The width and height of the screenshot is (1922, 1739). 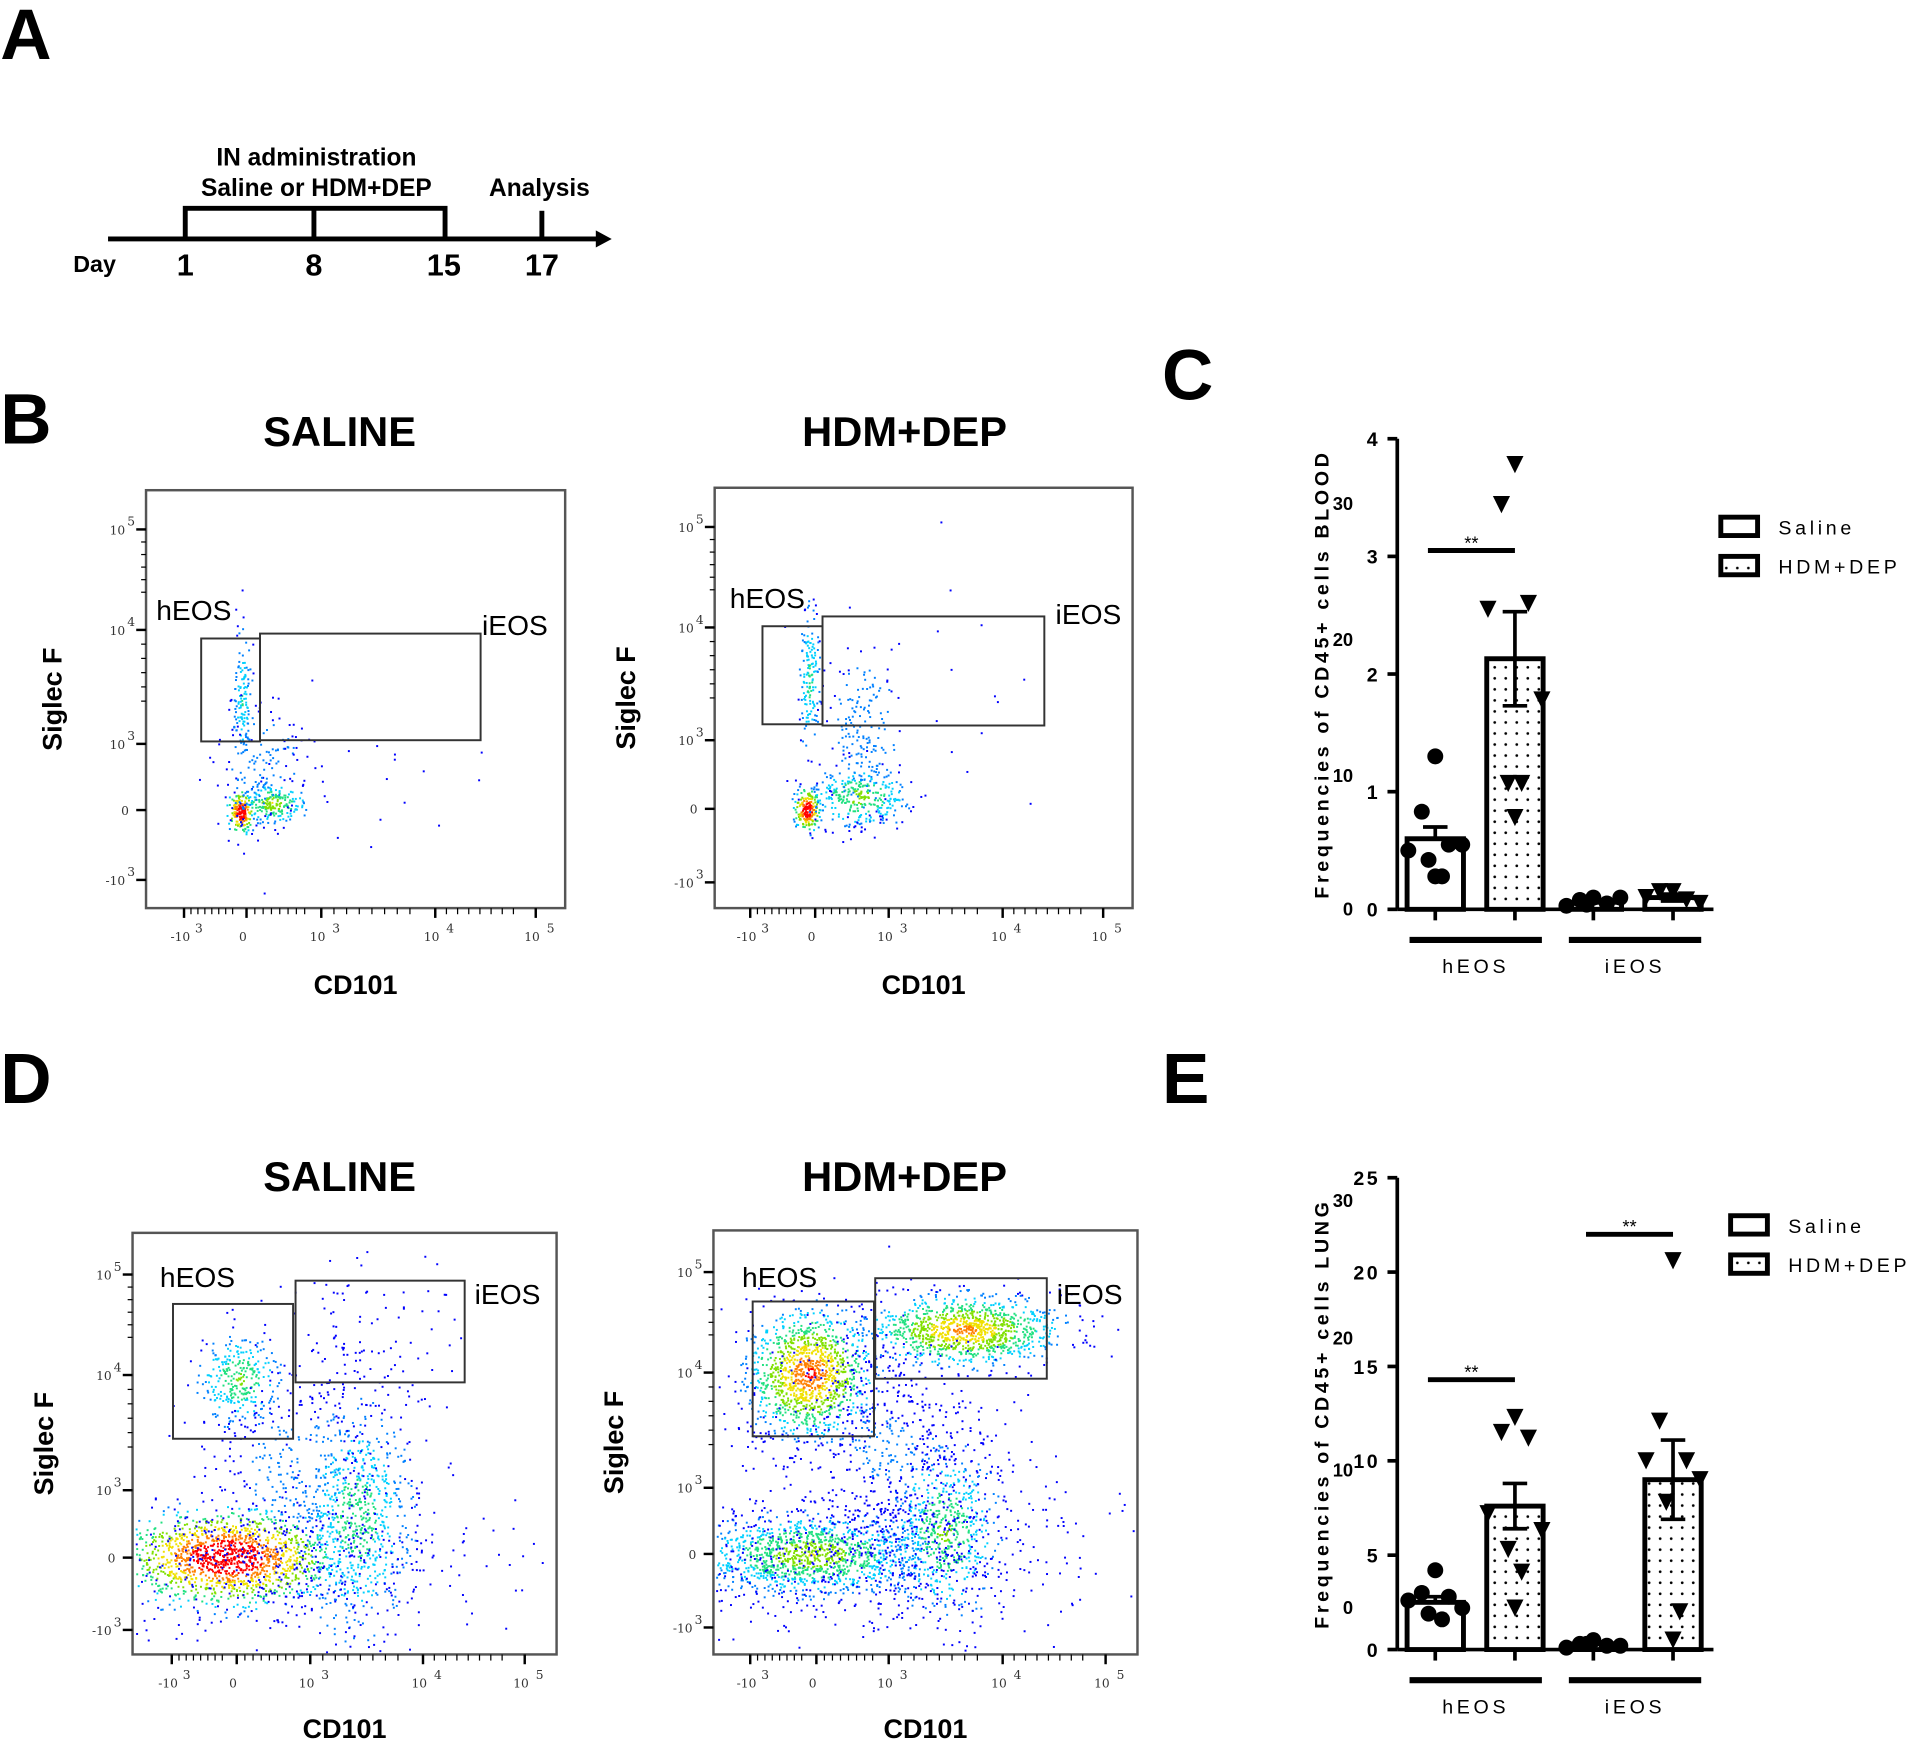 What do you see at coordinates (313, 266) in the screenshot?
I see `day-8: 8` at bounding box center [313, 266].